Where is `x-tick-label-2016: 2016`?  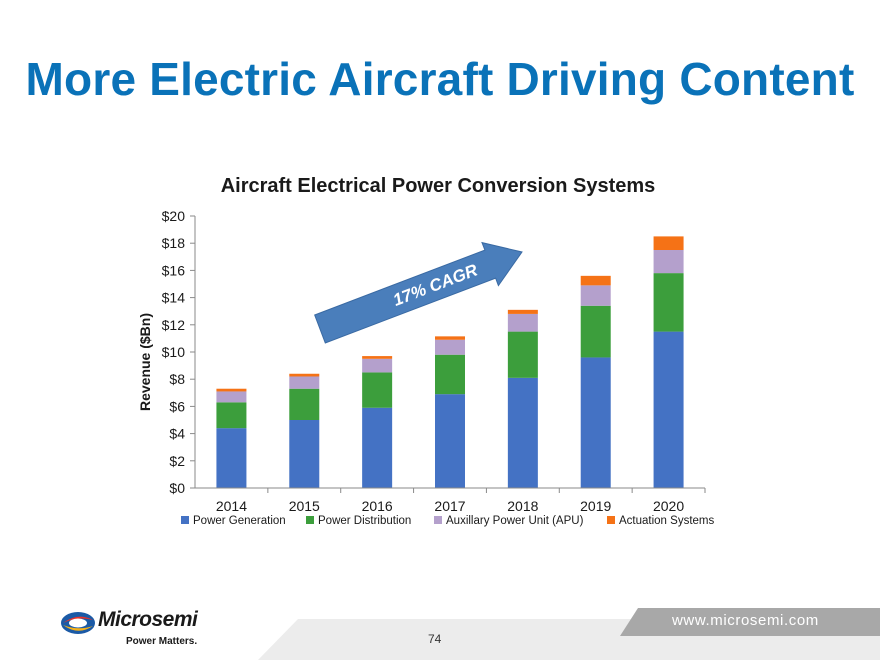 x-tick-label-2016: 2016 is located at coordinates (377, 506).